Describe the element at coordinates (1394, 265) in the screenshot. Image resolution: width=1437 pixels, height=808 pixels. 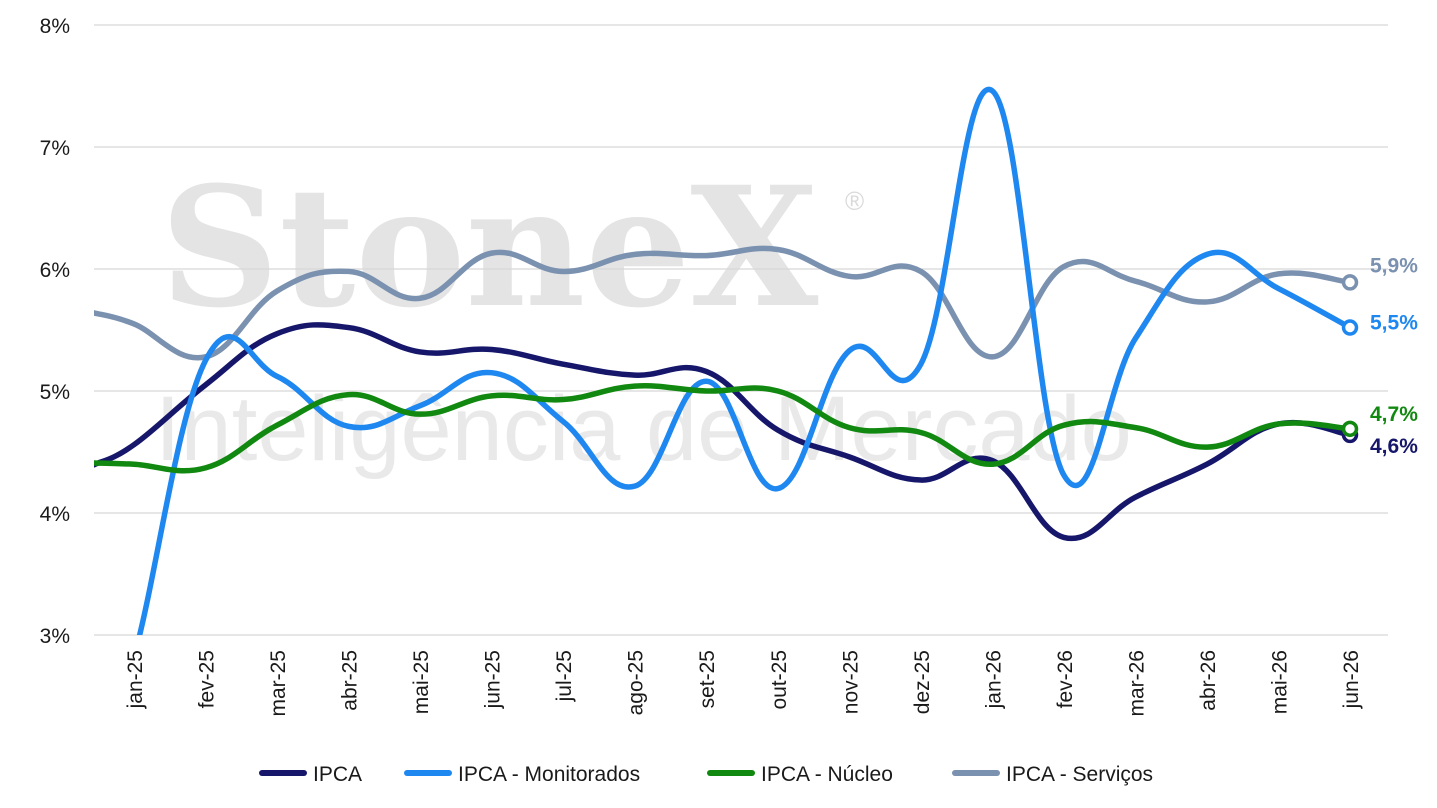
I see `end-value-label: 5,9%` at that location.